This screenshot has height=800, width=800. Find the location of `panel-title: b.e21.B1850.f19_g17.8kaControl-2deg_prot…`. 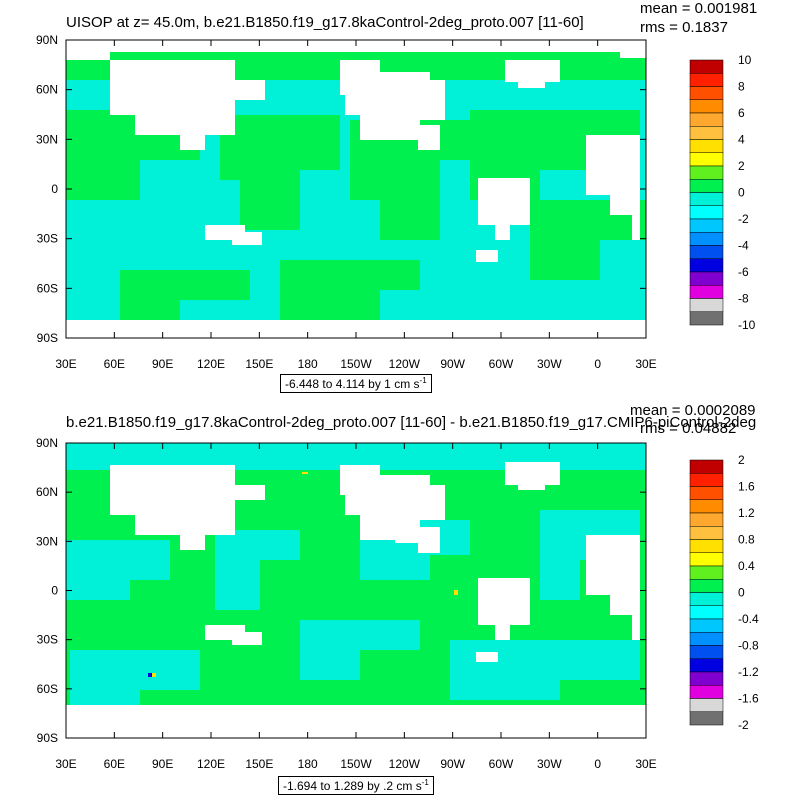

panel-title: b.e21.B1850.f19_g17.8kaControl-2deg_prot… is located at coordinates (411, 422).